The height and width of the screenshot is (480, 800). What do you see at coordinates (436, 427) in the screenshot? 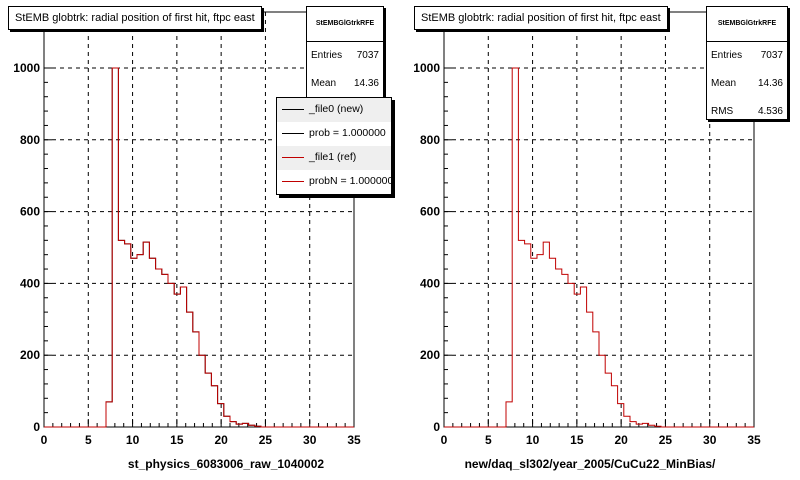
I see `right-y-tick-label: 0` at bounding box center [436, 427].